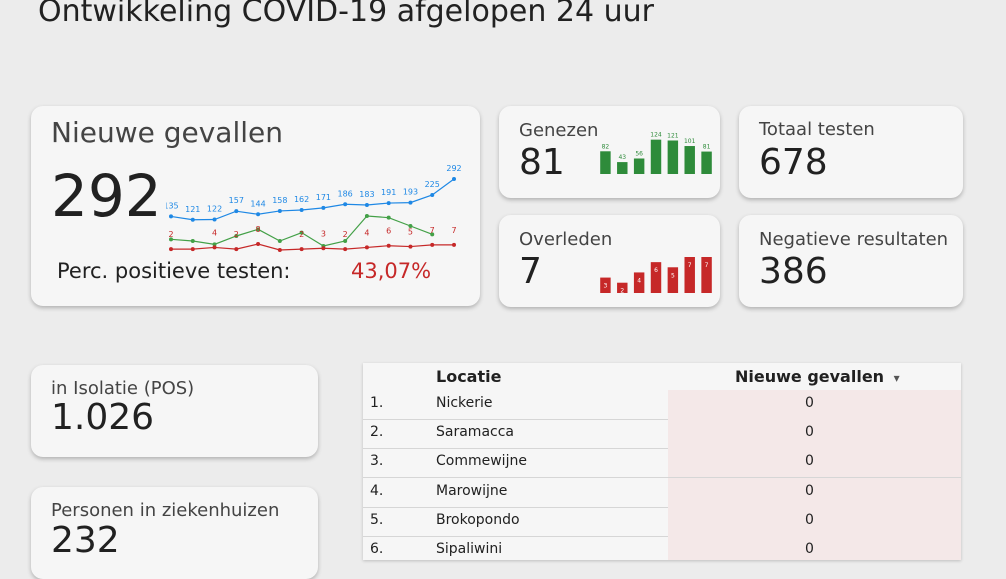  I want to click on row-locatie: Saramacca, so click(475, 432).